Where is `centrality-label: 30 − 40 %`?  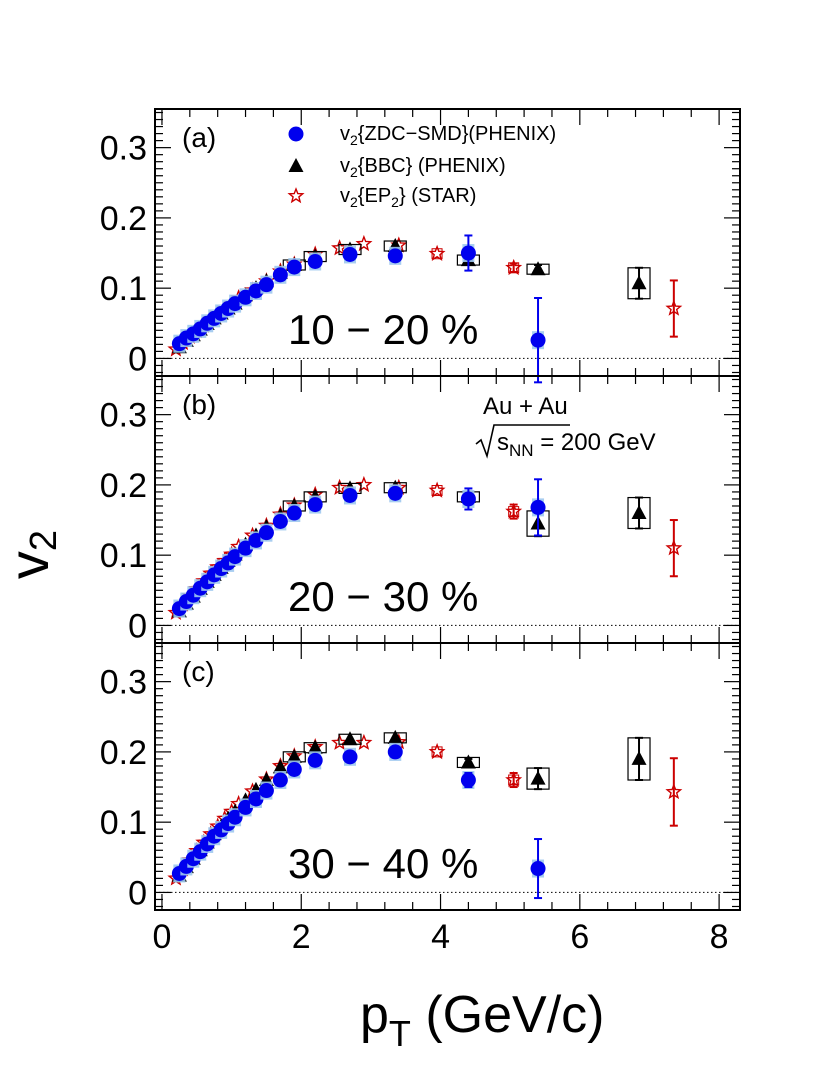 centrality-label: 30 − 40 % is located at coordinates (383, 863).